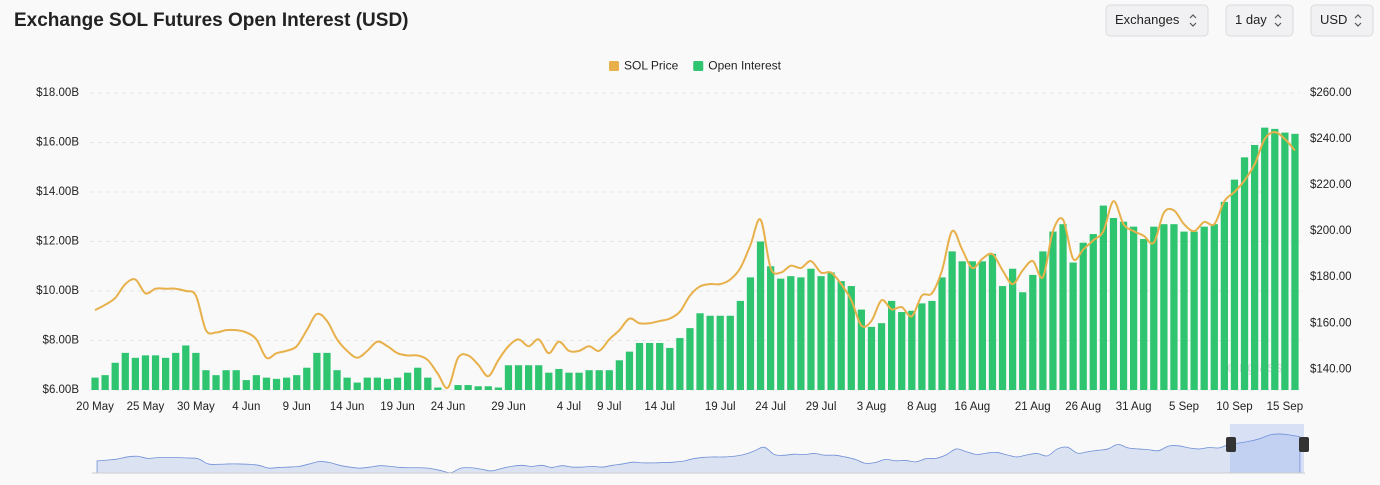 The height and width of the screenshot is (485, 1380). I want to click on x-tick-label: 4 Jun, so click(246, 407).